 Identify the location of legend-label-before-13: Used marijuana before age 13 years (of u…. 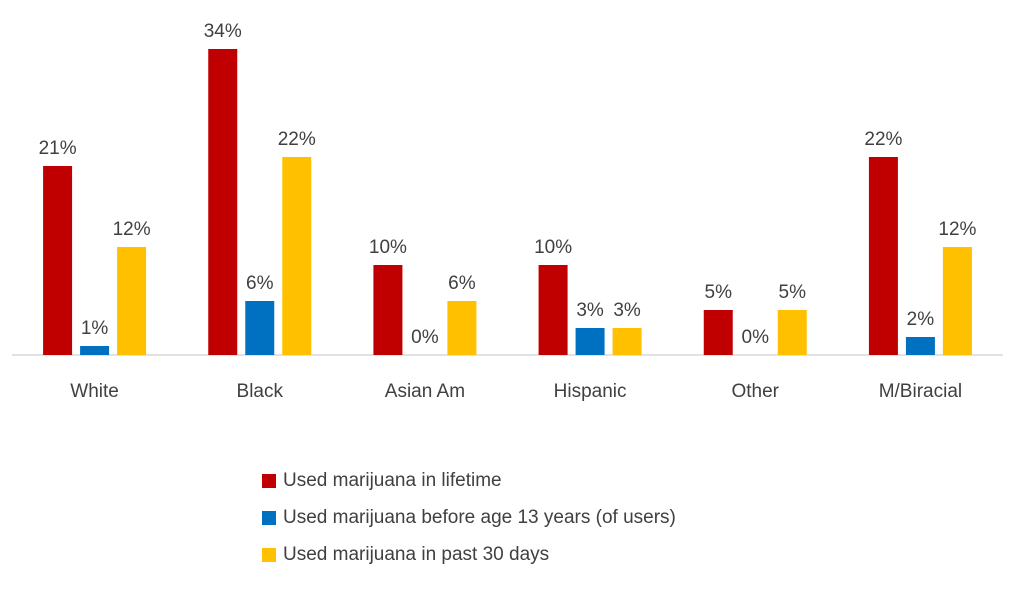
(479, 517).